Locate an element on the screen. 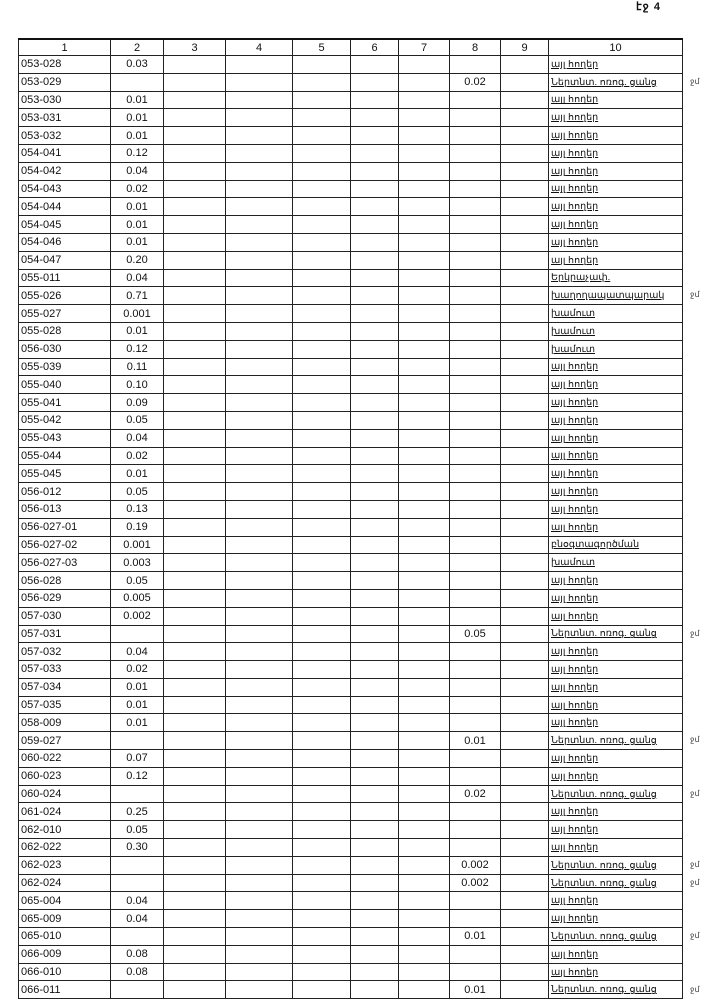 This screenshot has height=1008, width=714. area-cell: 0.02 is located at coordinates (137, 189).